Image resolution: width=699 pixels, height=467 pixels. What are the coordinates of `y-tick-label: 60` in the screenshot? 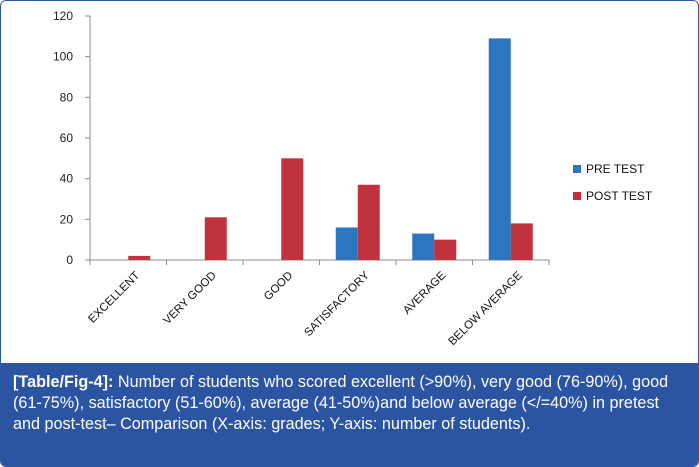 It's located at (67, 138).